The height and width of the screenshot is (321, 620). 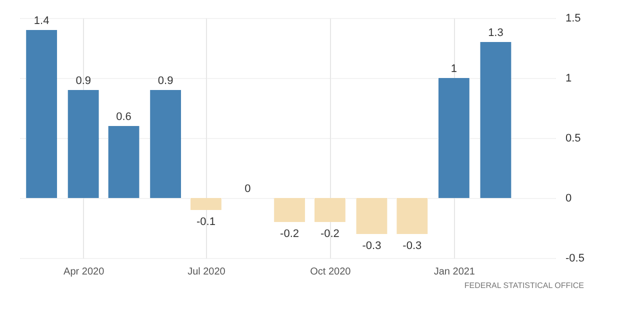 I want to click on y-tick-label: 0, so click(x=569, y=198).